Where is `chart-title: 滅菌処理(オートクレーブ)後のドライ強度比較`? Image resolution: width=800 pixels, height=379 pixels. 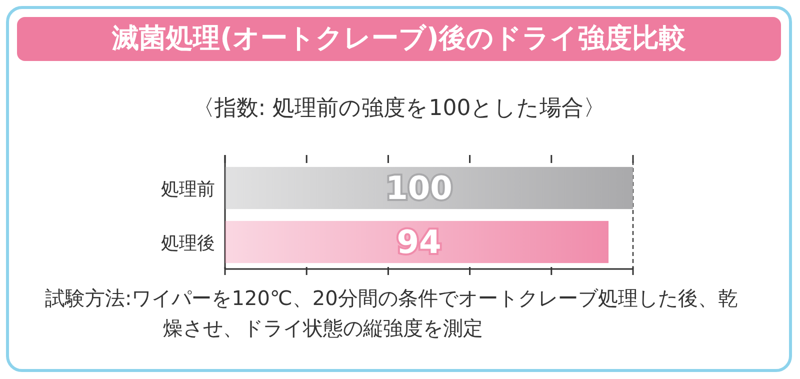
chart-title: 滅菌処理(オートクレーブ)後のドライ強度比較 is located at coordinates (399, 39).